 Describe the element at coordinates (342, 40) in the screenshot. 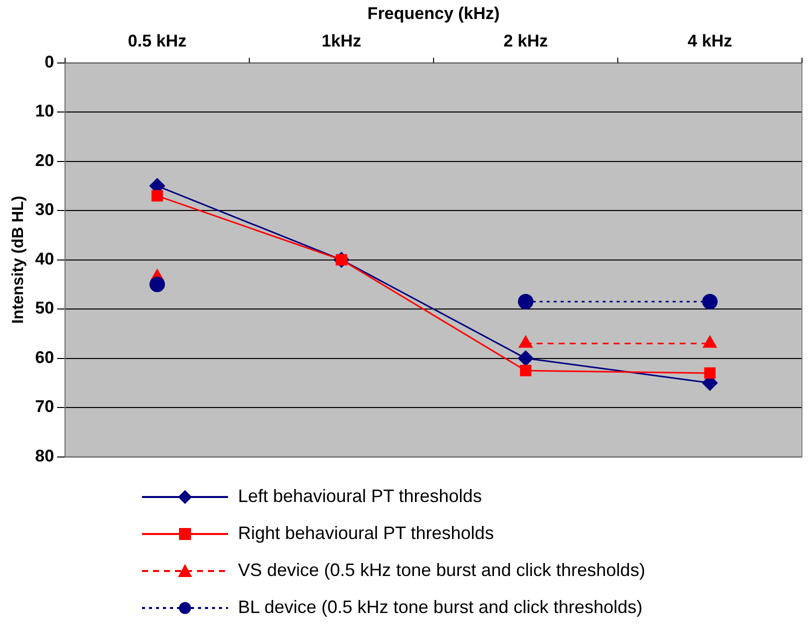

I see `x-tick-label: 1kHz` at that location.